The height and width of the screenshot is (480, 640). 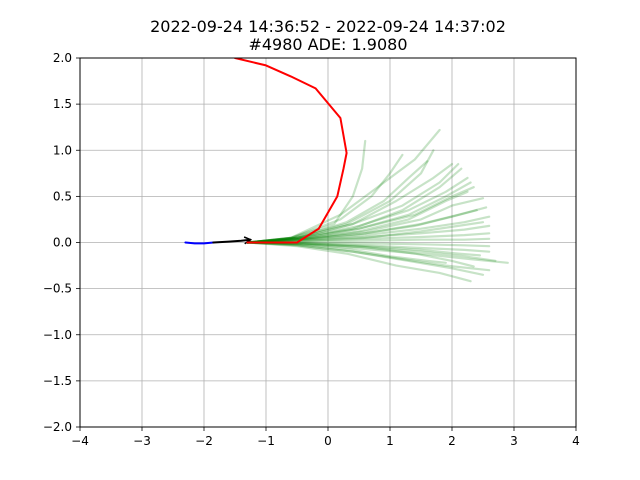 What do you see at coordinates (327, 44) in the screenshot?
I see `chart-title-line-2: #4980 ADE: 1.9080` at bounding box center [327, 44].